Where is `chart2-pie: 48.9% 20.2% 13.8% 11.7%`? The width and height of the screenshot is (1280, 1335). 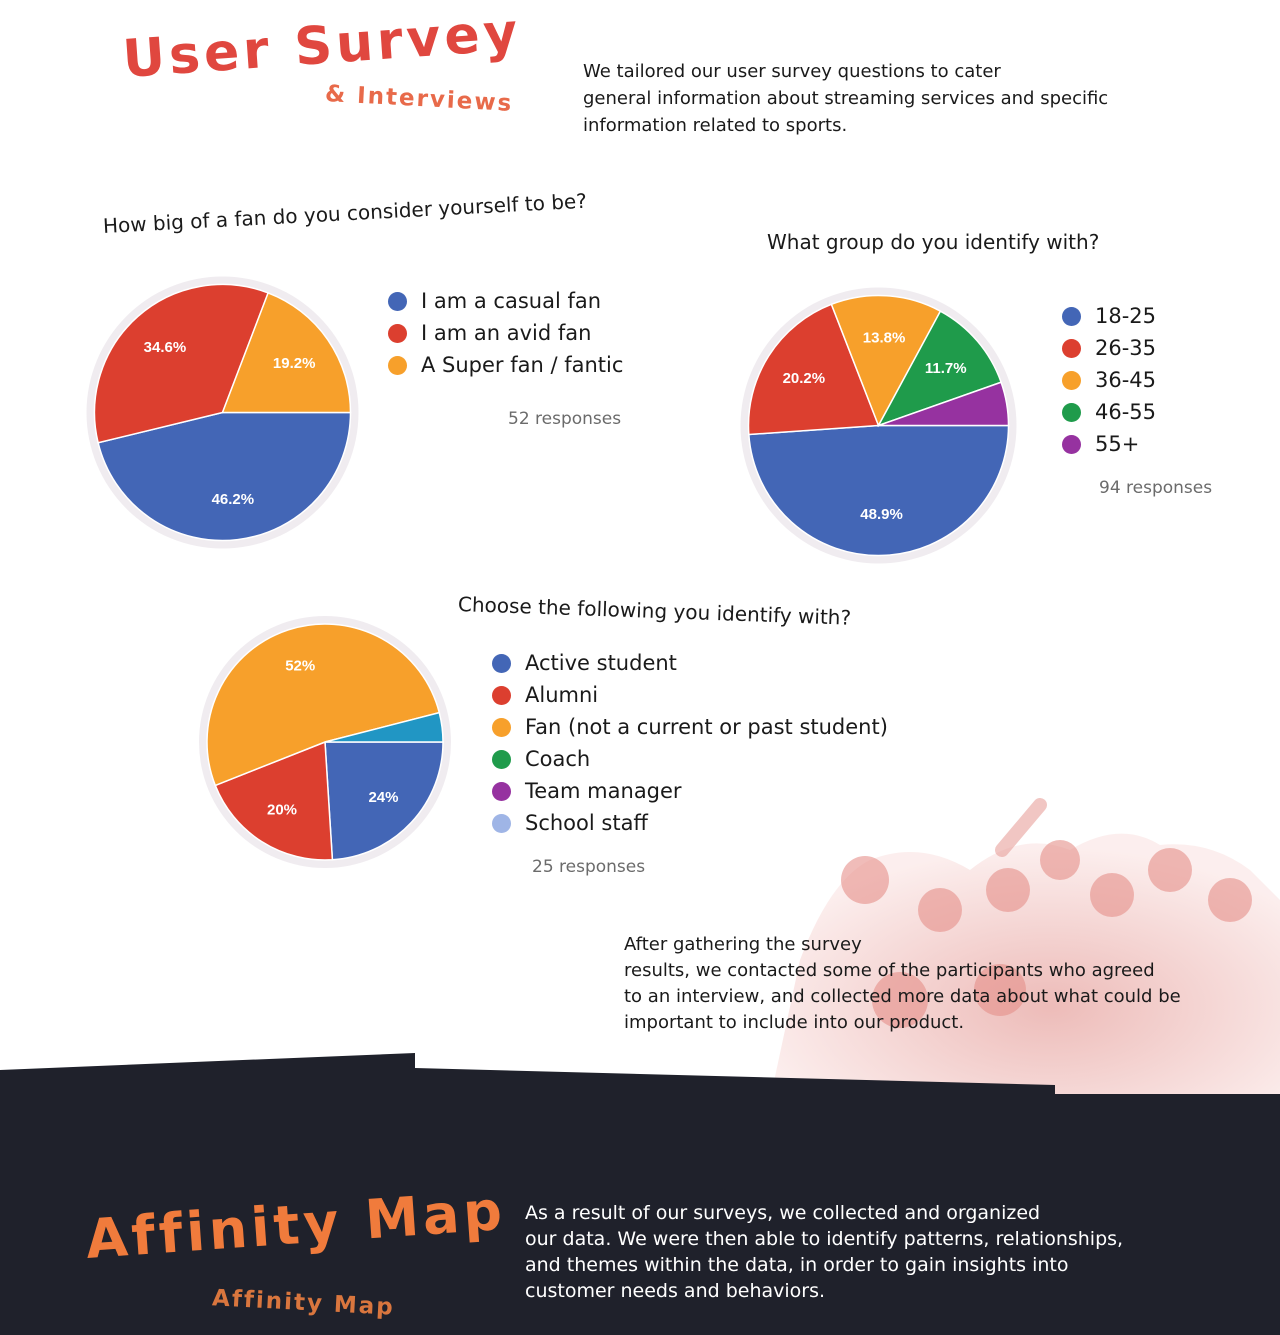
chart2-pie: 48.9% 20.2% 13.8% 11.7% is located at coordinates (878, 425).